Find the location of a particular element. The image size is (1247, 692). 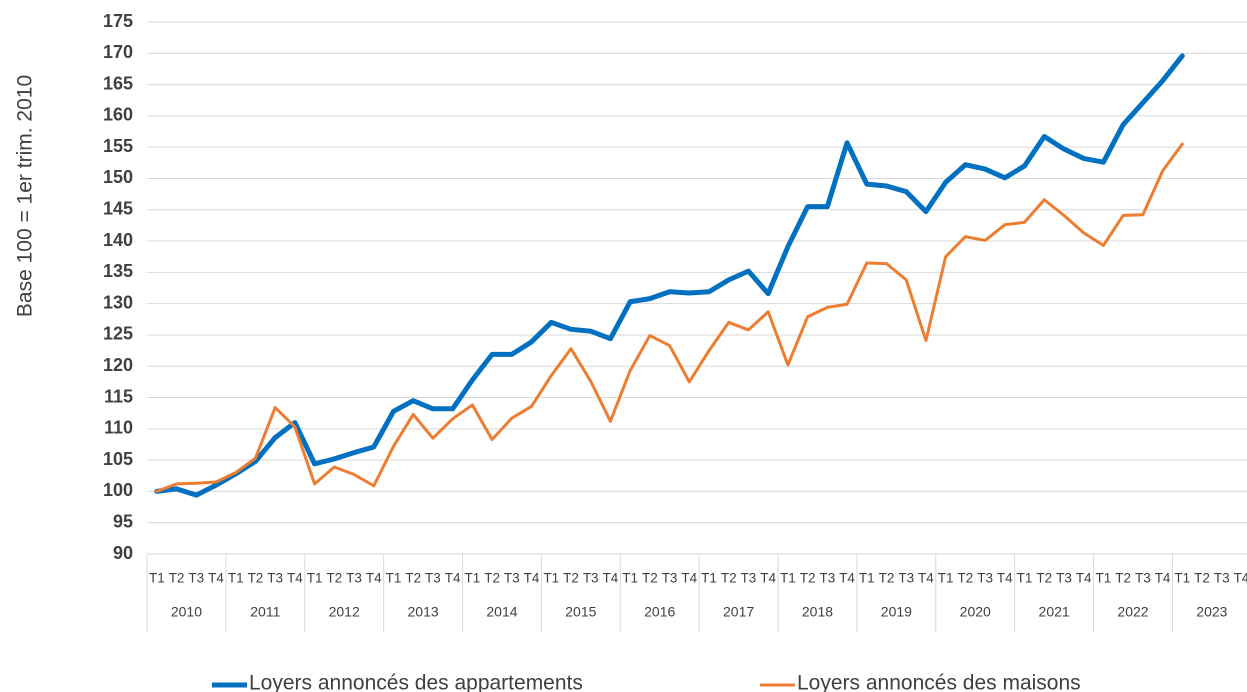

group-label: 2023 is located at coordinates (1211, 612).